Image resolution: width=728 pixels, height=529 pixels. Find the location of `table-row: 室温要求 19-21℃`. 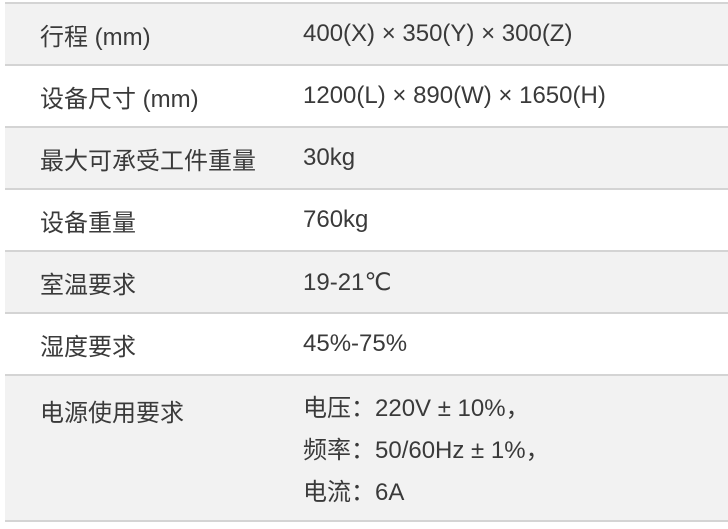

table-row: 室温要求 19-21℃ is located at coordinates (366, 283).